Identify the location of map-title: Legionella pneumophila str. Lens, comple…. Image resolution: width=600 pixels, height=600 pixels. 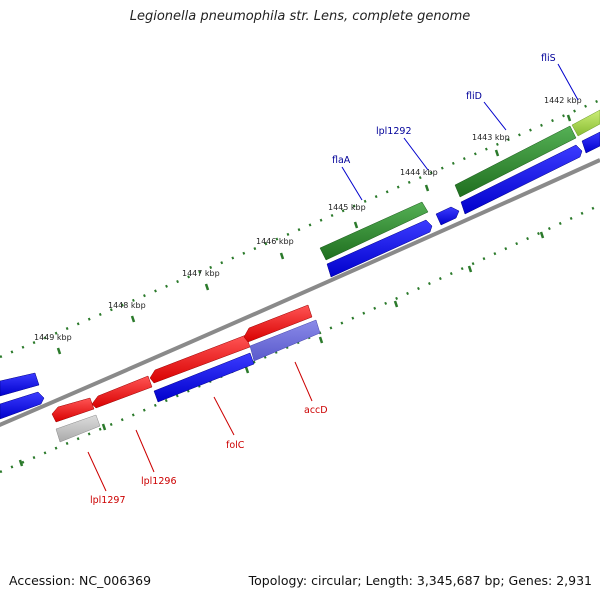
(300, 16).